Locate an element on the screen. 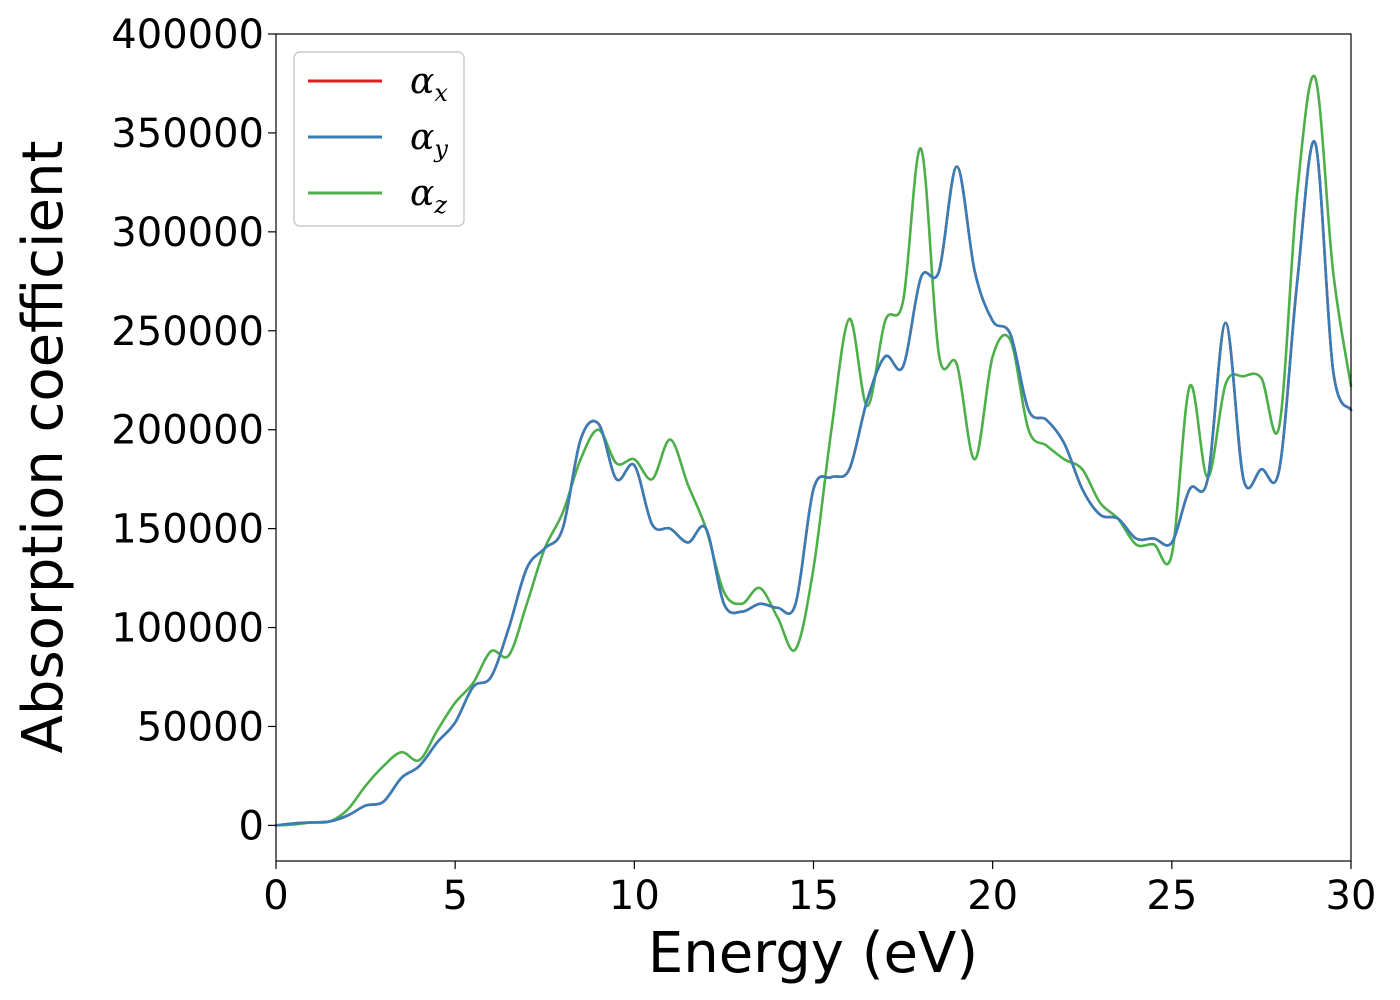  x-tick-label: 30 is located at coordinates (1351, 896).